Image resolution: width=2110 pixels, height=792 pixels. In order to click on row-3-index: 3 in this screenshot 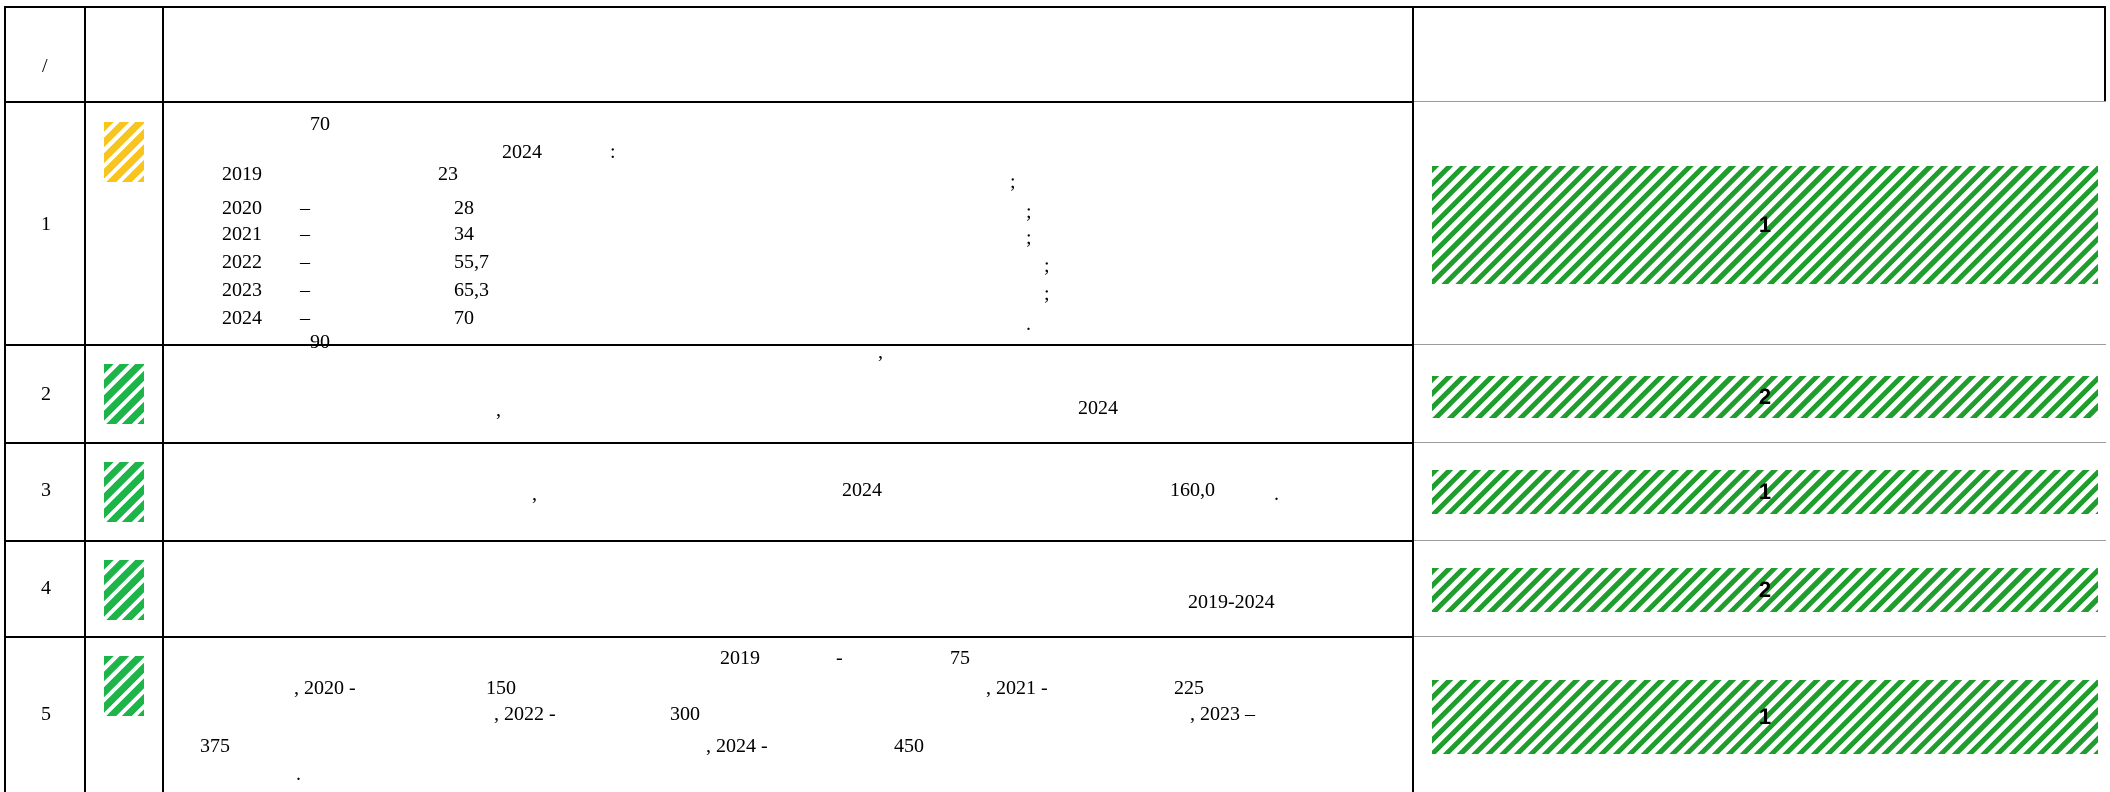, I will do `click(46, 490)`.